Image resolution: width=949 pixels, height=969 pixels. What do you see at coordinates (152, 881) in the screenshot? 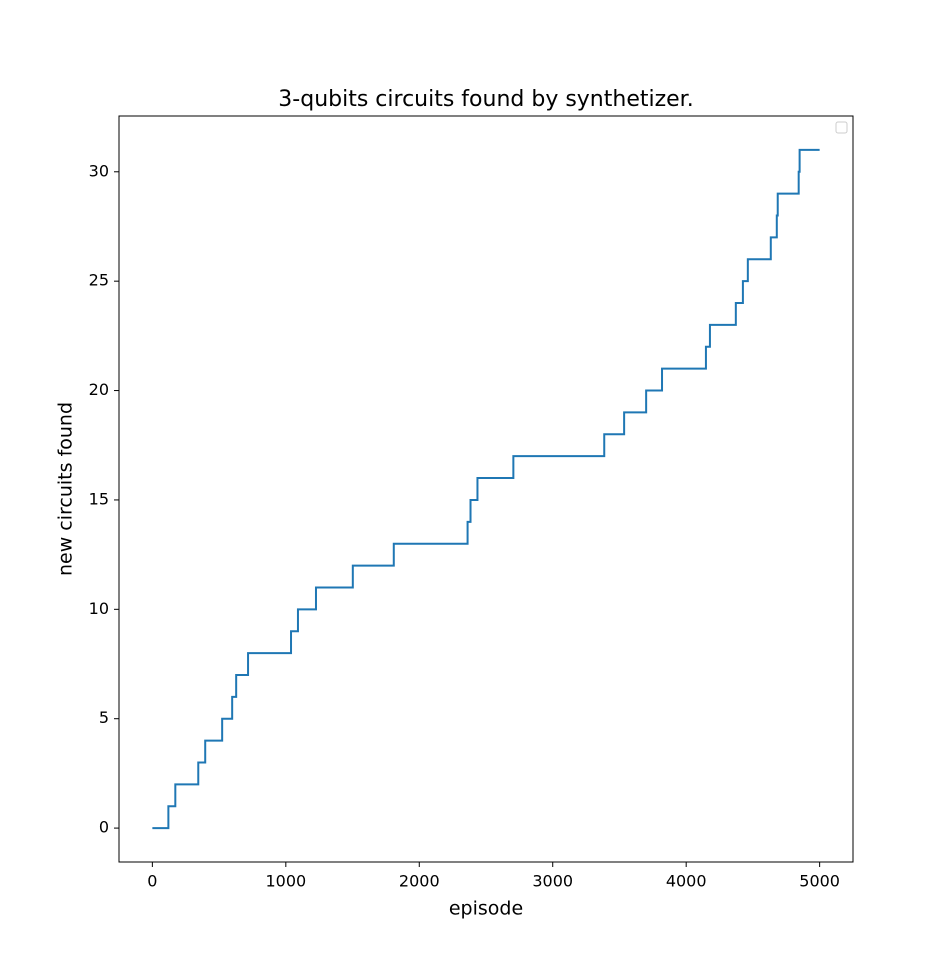
I see `x-tick-label: 0` at bounding box center [152, 881].